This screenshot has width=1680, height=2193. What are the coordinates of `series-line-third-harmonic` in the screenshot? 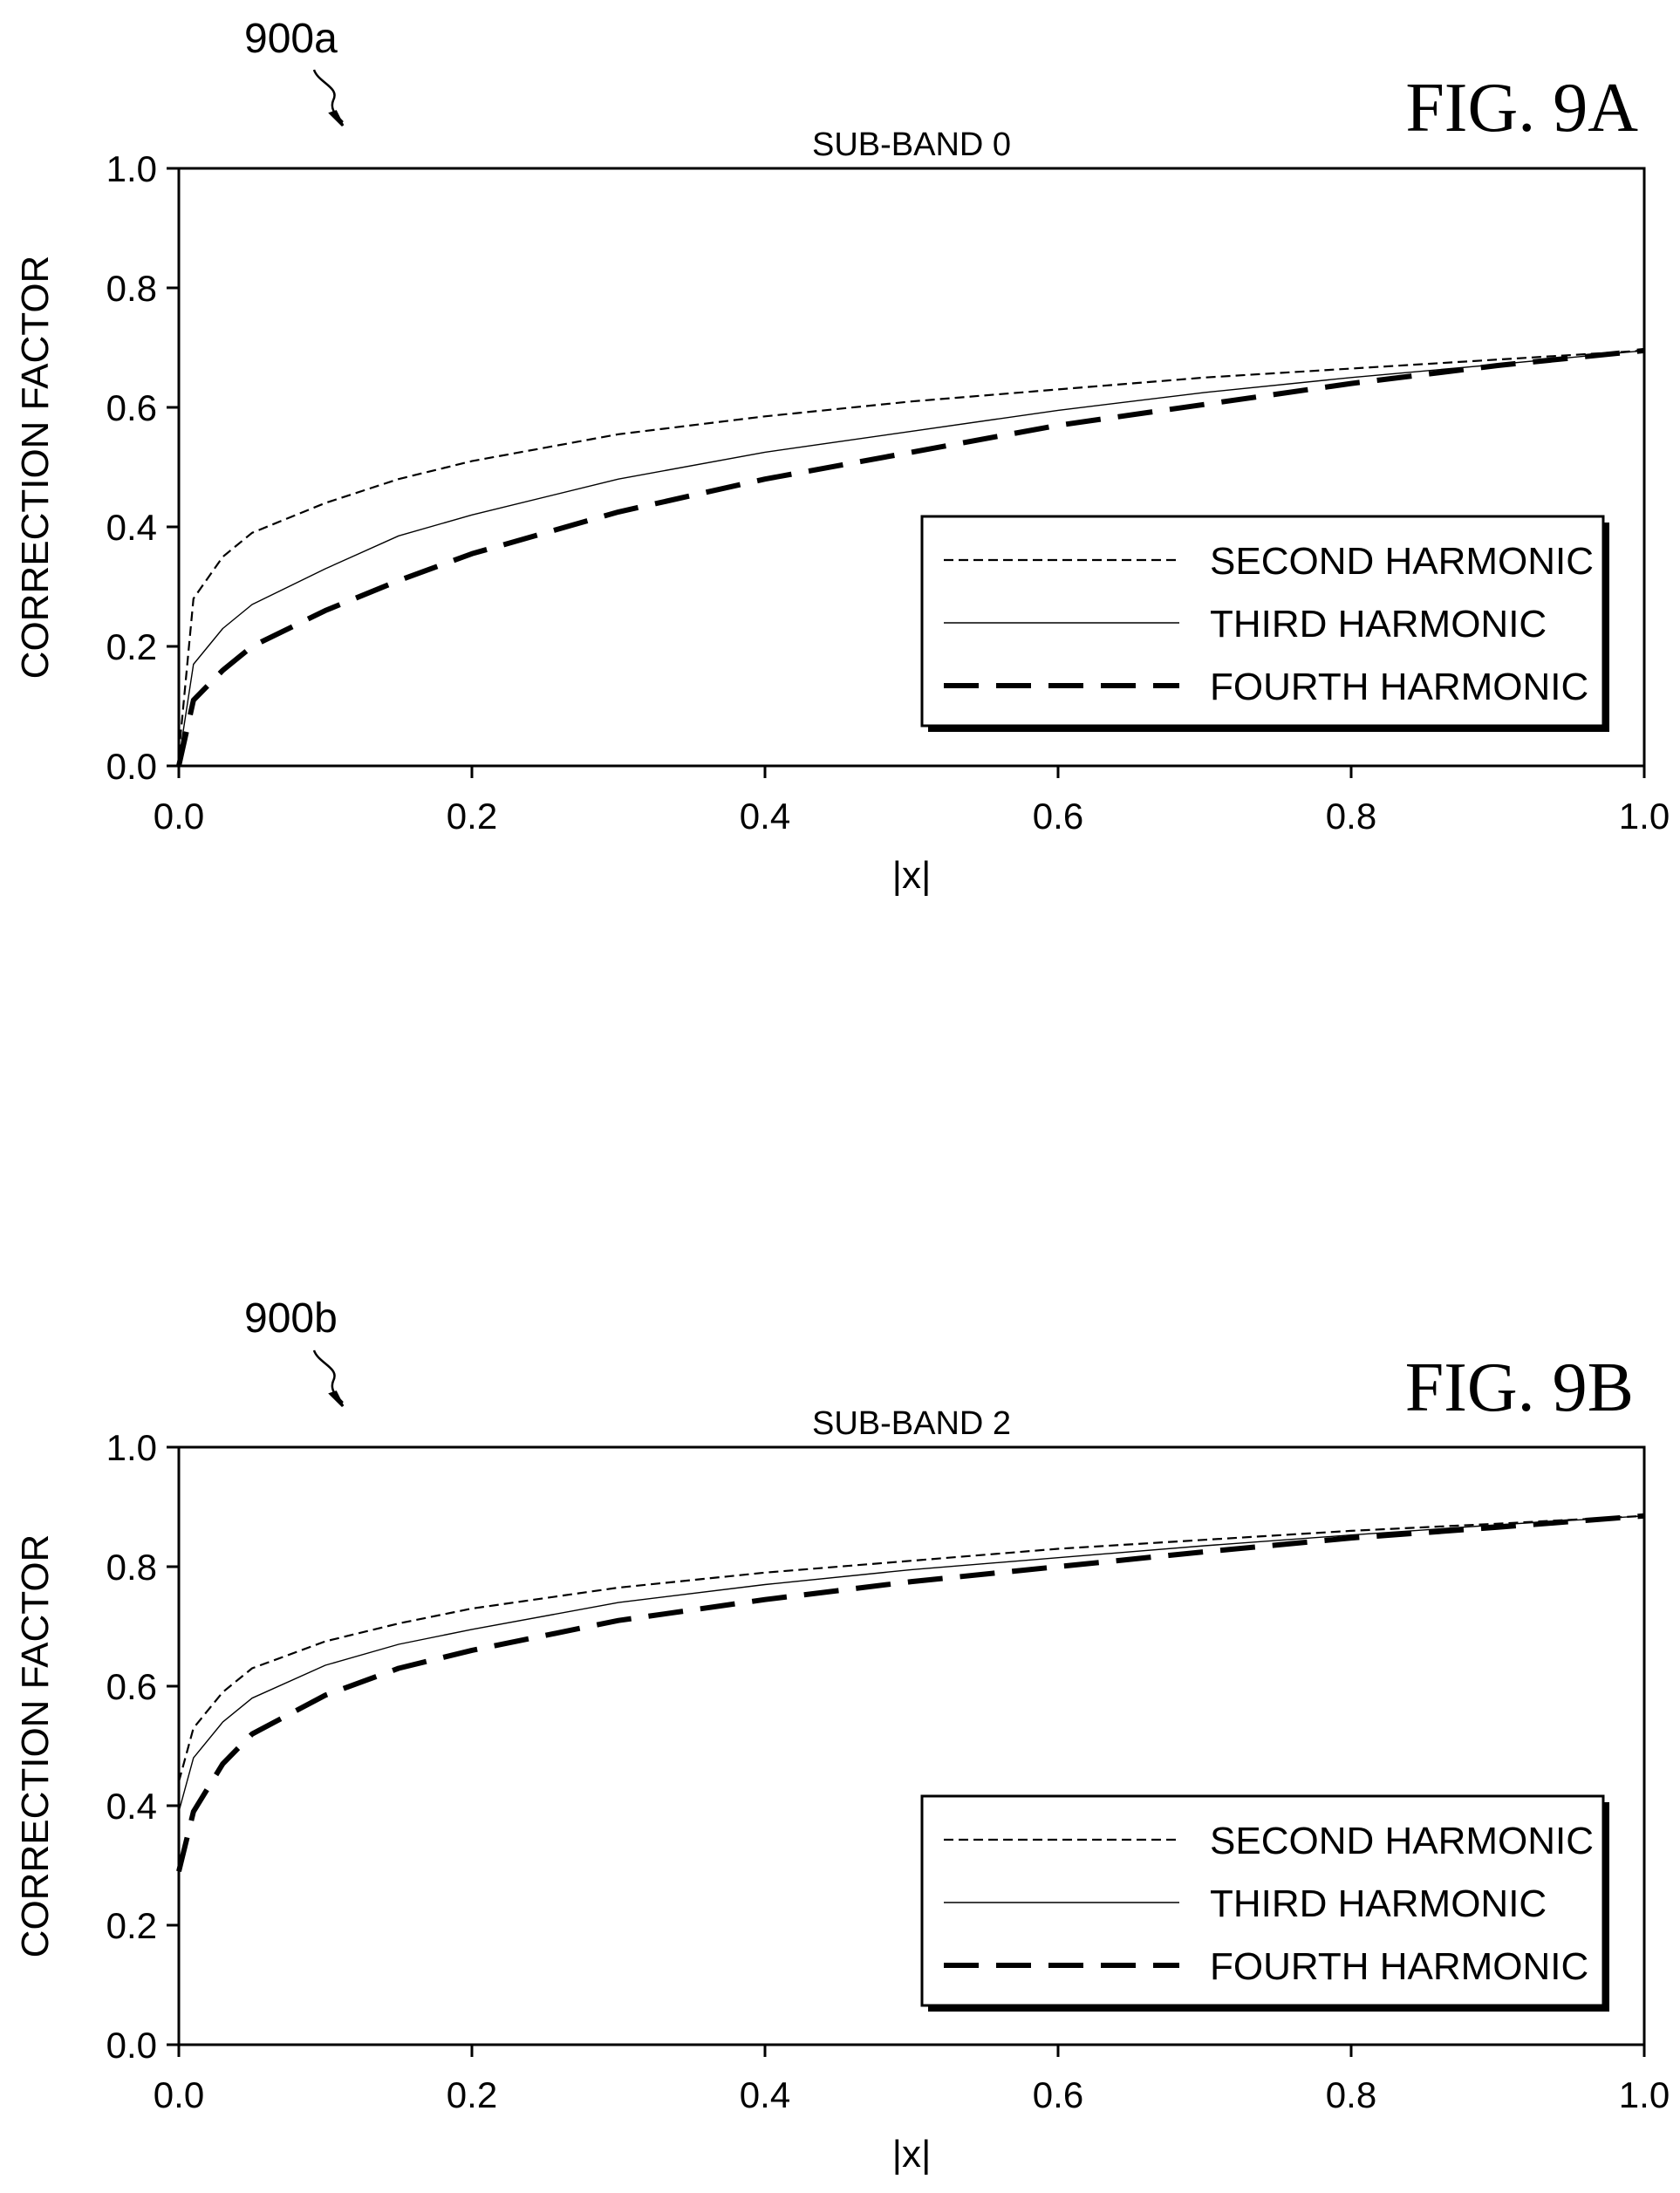 It's located at (911, 1663).